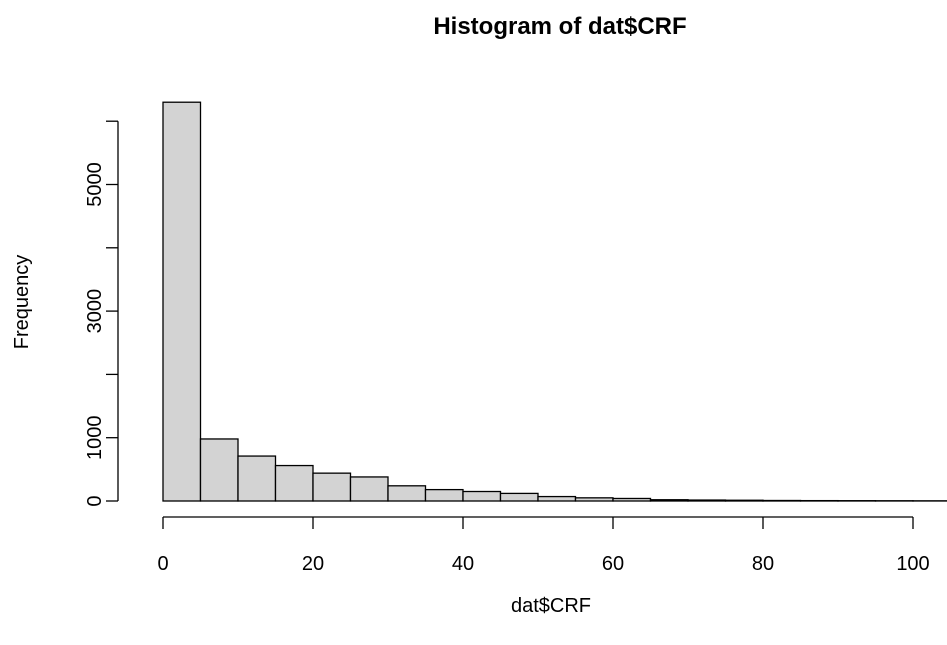 The width and height of the screenshot is (947, 645). What do you see at coordinates (613, 564) in the screenshot?
I see `x-tick-label: 60` at bounding box center [613, 564].